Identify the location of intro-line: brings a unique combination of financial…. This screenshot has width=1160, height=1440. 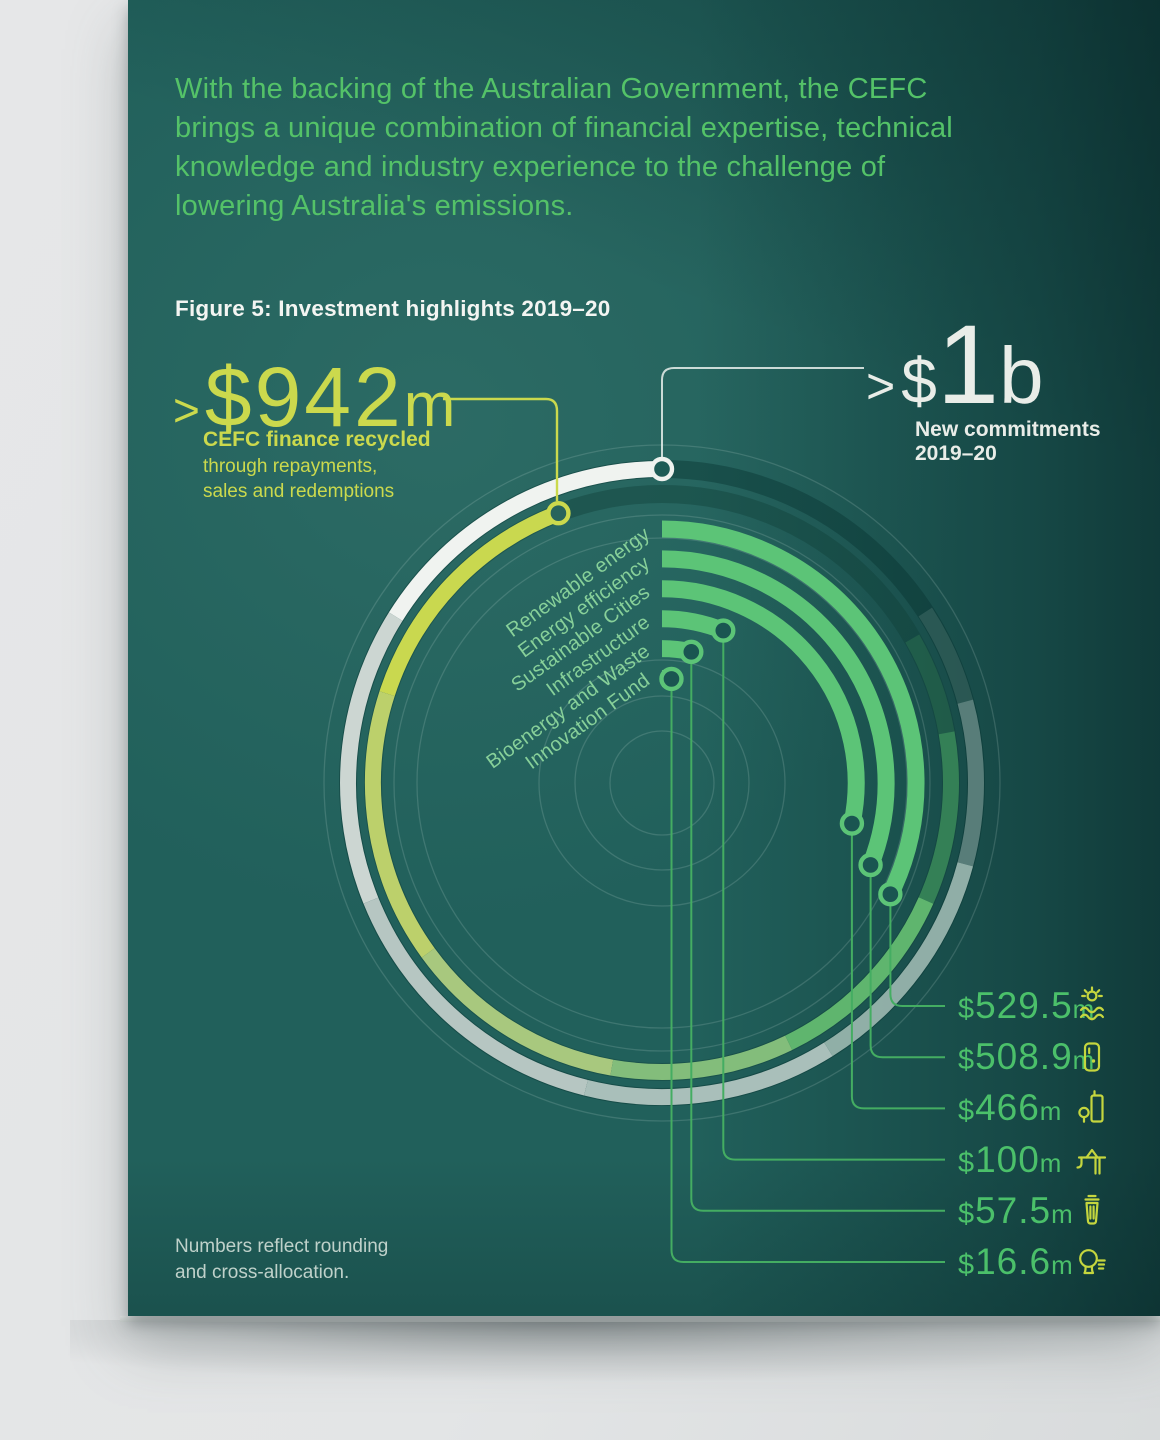
(564, 128).